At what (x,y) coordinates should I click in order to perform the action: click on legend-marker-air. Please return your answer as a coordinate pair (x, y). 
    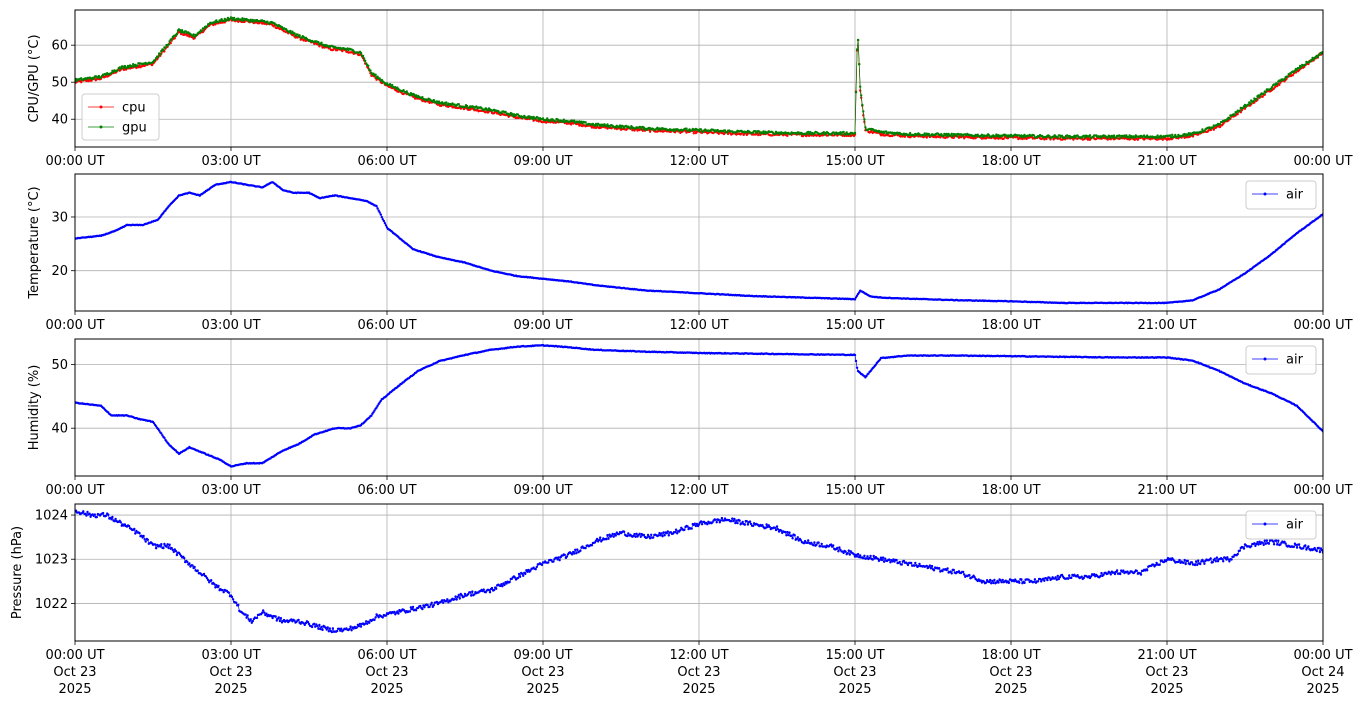
    Looking at the image, I should click on (1265, 359).